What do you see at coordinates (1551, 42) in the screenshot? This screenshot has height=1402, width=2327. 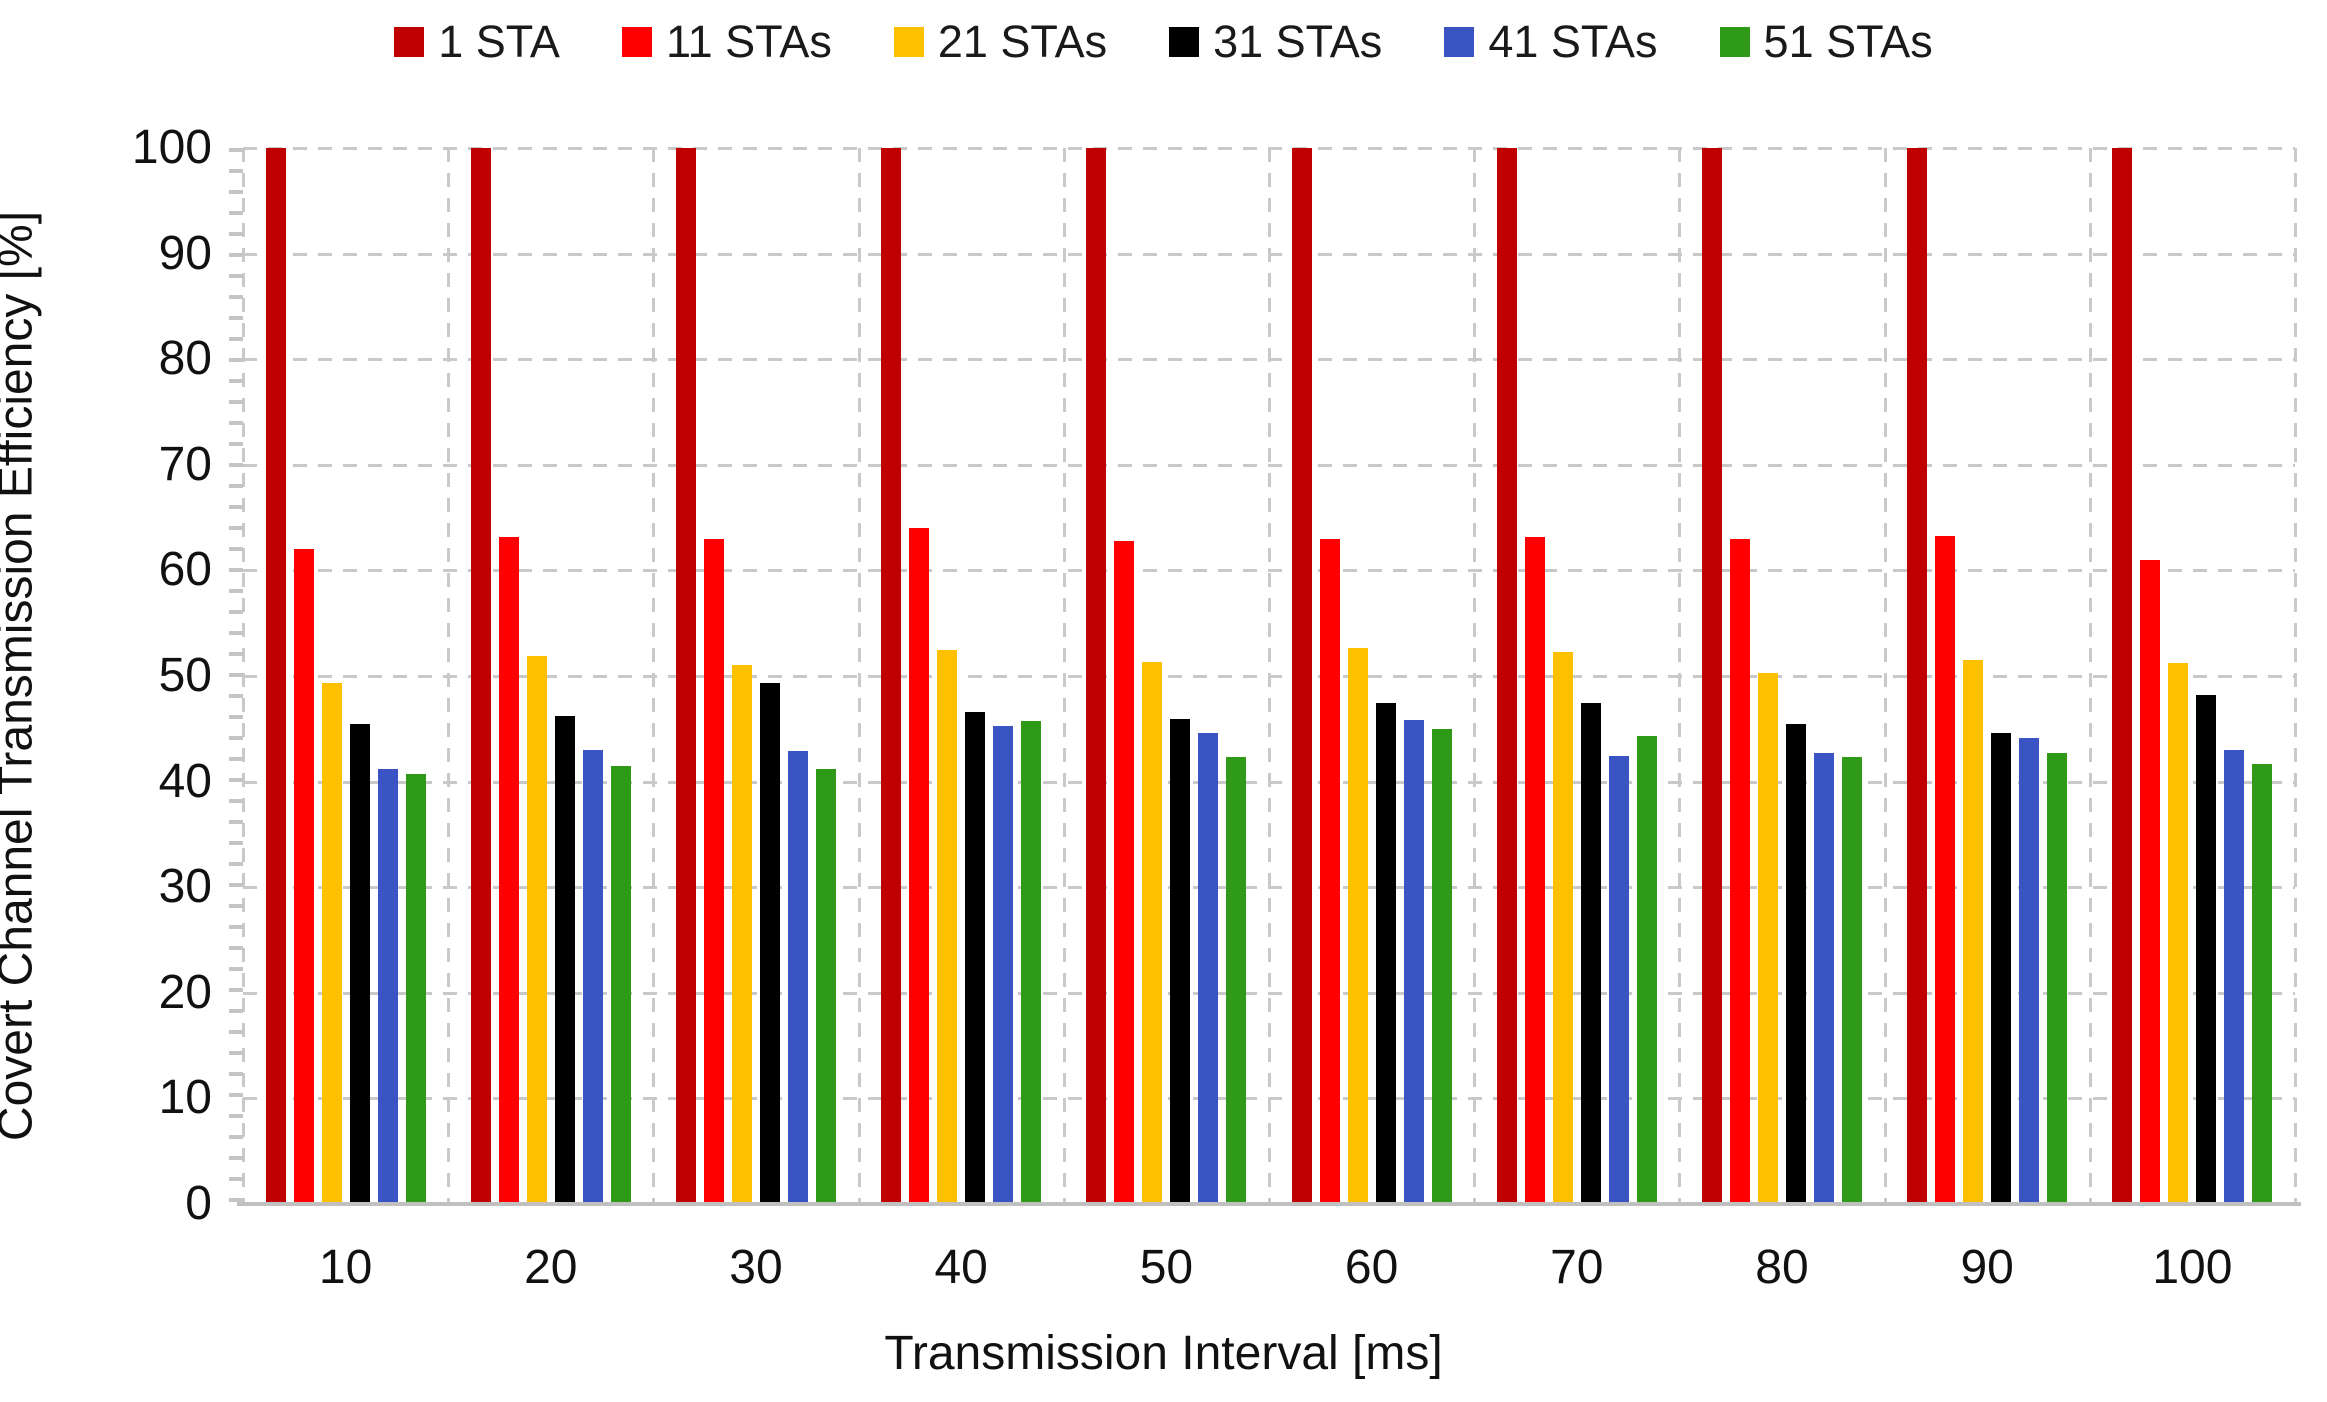 I see `legend-item: 41 STAs` at bounding box center [1551, 42].